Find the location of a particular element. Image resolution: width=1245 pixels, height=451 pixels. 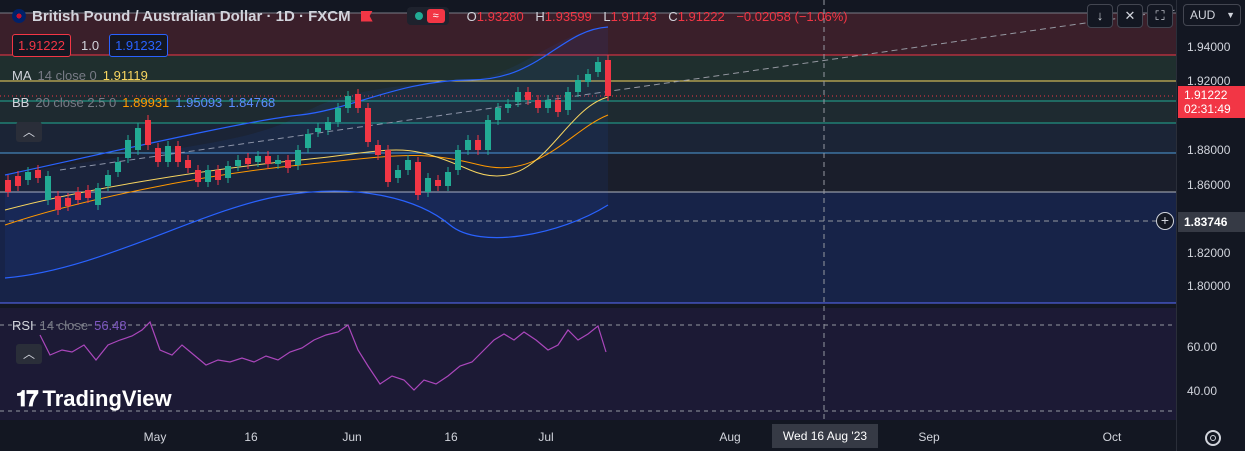

bb-lower-line is located at coordinates (306, 234).